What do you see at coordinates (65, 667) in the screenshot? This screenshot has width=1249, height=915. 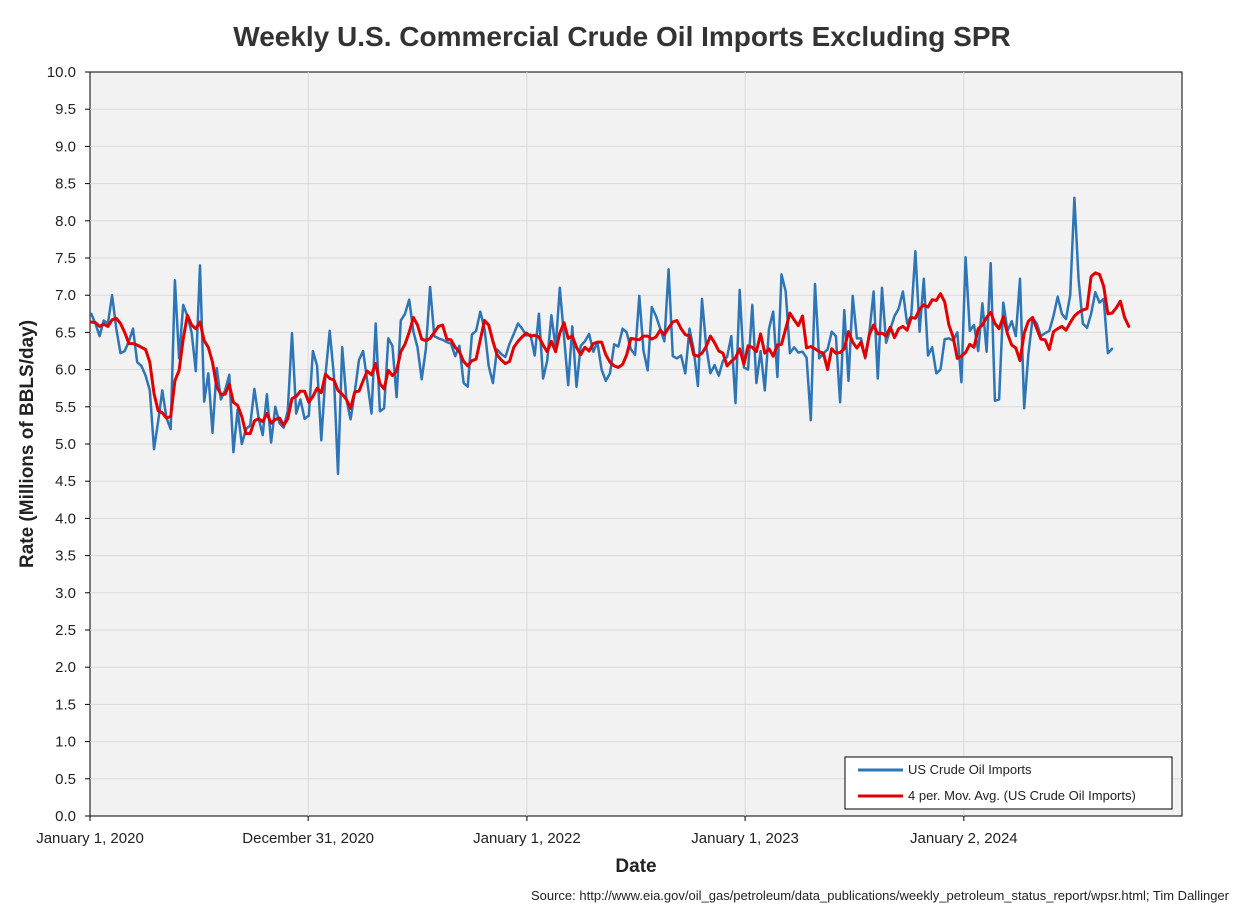 I see `y-tick-label: 2.0` at bounding box center [65, 667].